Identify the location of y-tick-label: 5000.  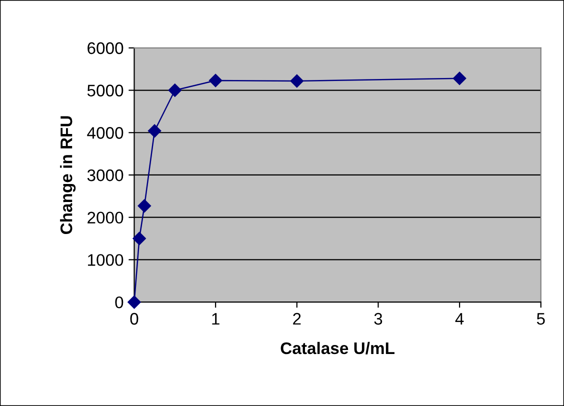
(105, 90).